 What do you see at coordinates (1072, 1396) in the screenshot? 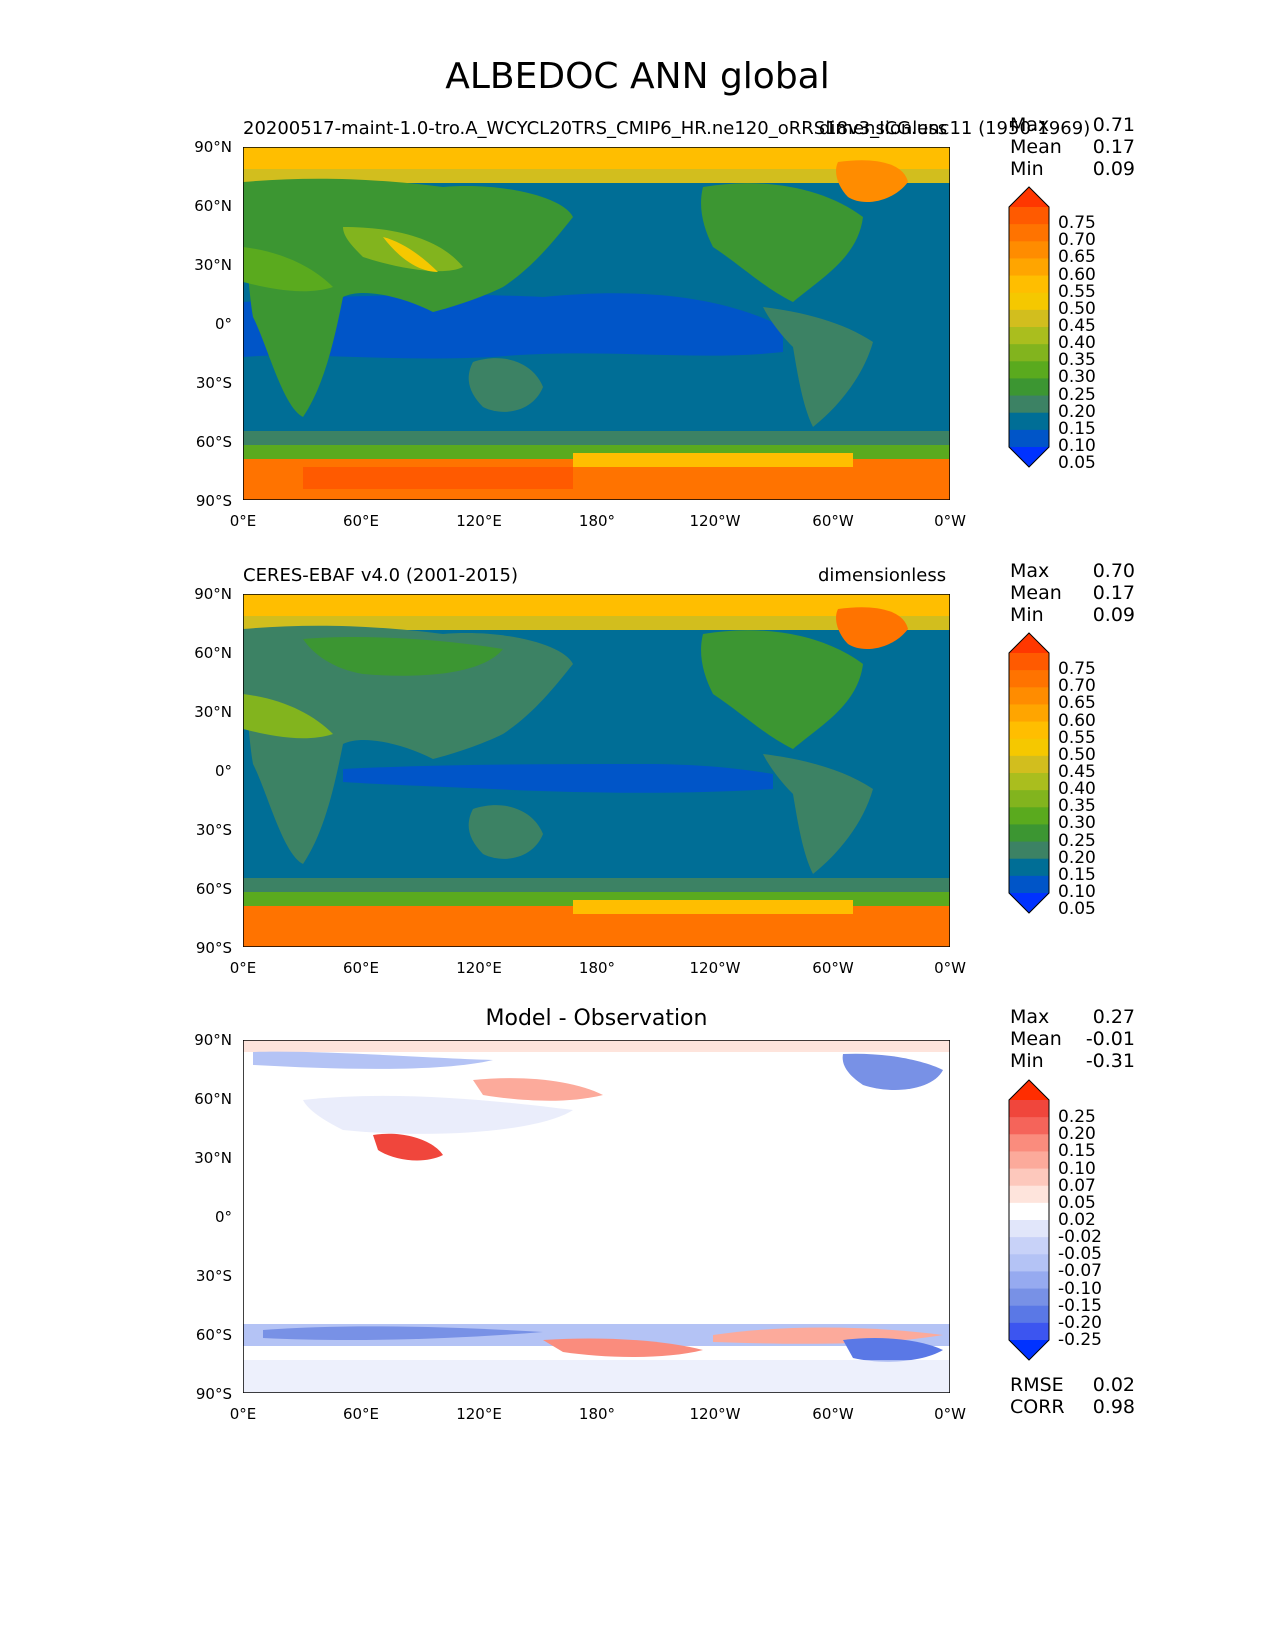
I see `panel3-metrics: RMSE 0.02 CORR 0.98` at bounding box center [1072, 1396].